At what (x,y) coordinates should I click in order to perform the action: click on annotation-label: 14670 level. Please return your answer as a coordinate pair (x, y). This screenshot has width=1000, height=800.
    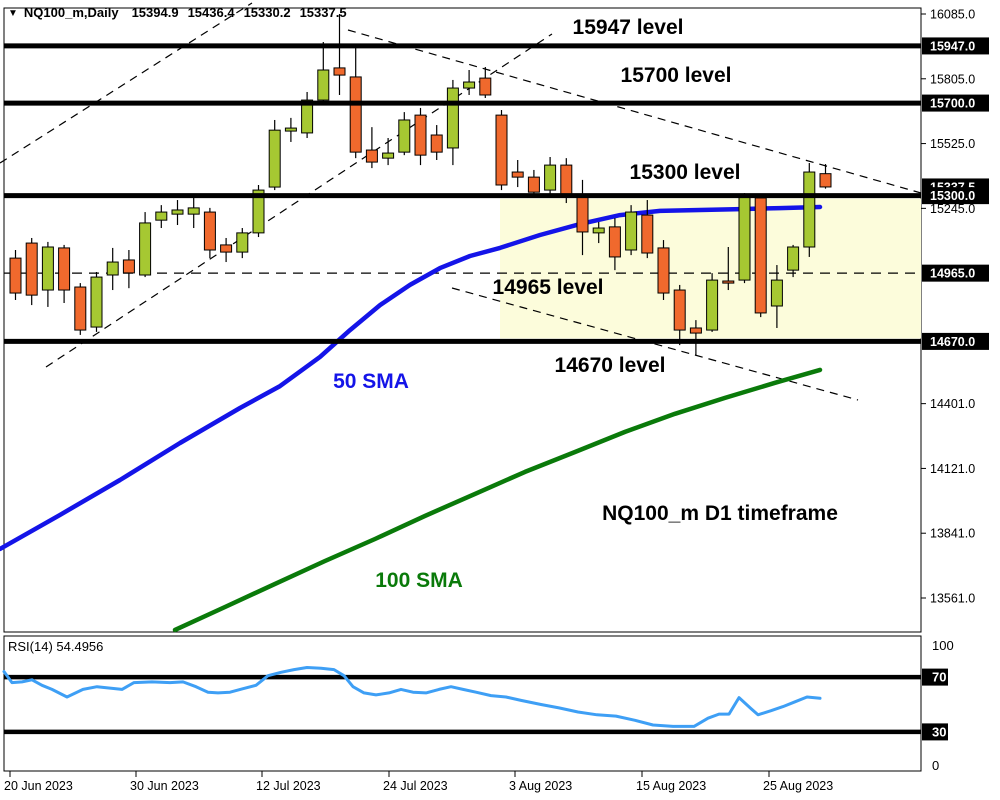
    Looking at the image, I should click on (610, 365).